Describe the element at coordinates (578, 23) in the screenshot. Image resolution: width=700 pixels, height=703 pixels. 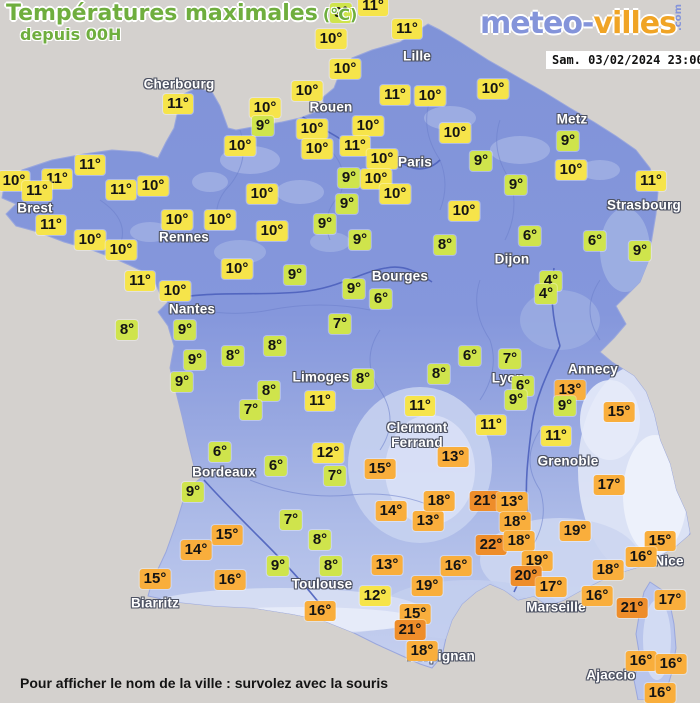
I see `meteo-villes-logo: meteo-villes` at that location.